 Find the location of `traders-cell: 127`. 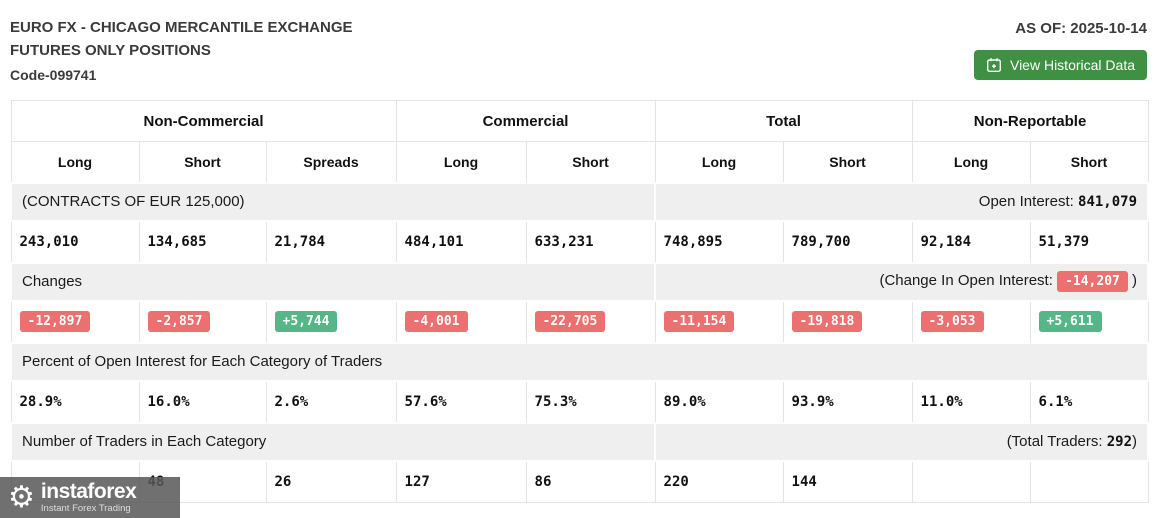

traders-cell: 127 is located at coordinates (461, 481).